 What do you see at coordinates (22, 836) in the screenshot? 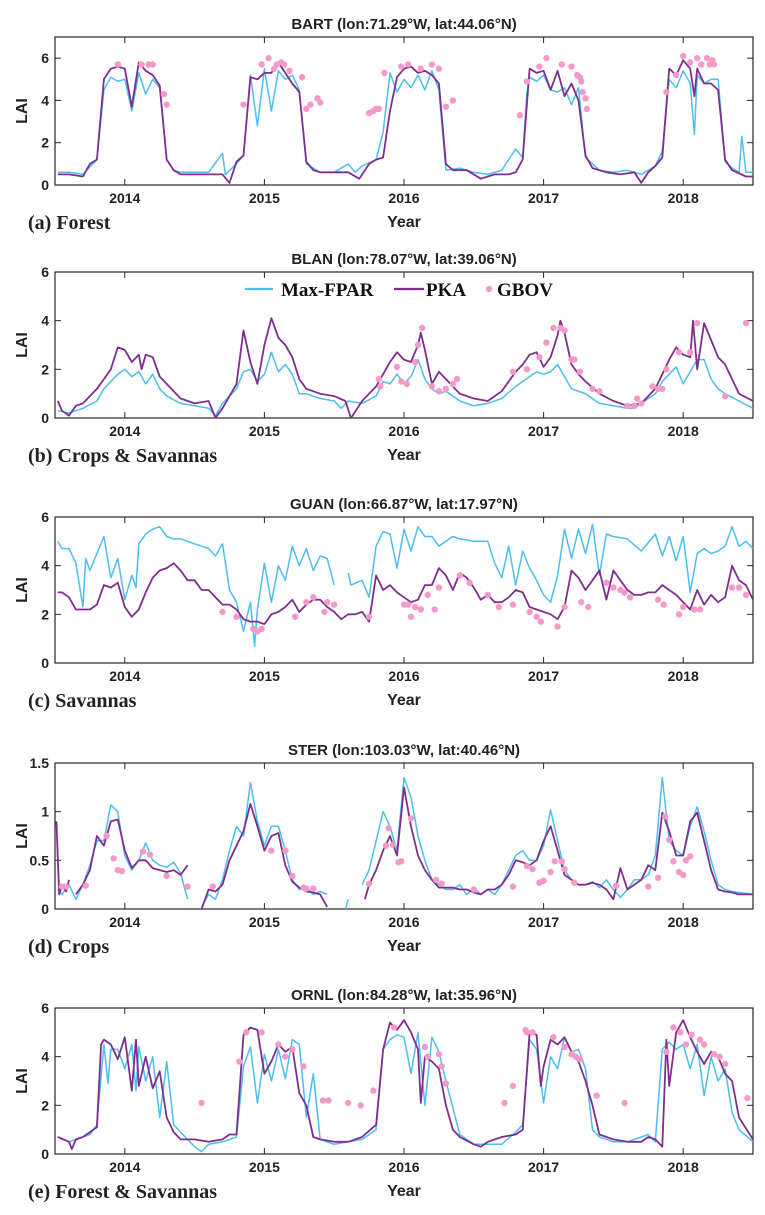
I see `y-axis-label: LAI` at bounding box center [22, 836].